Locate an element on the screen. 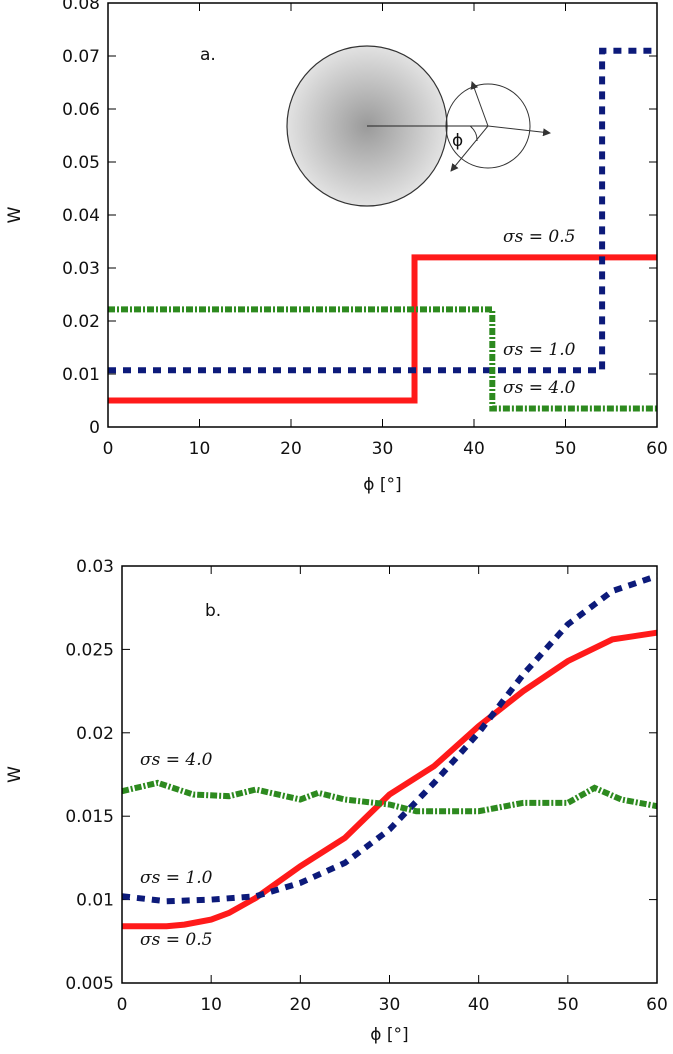  y-tick-label: 0.005 is located at coordinates (89, 984).